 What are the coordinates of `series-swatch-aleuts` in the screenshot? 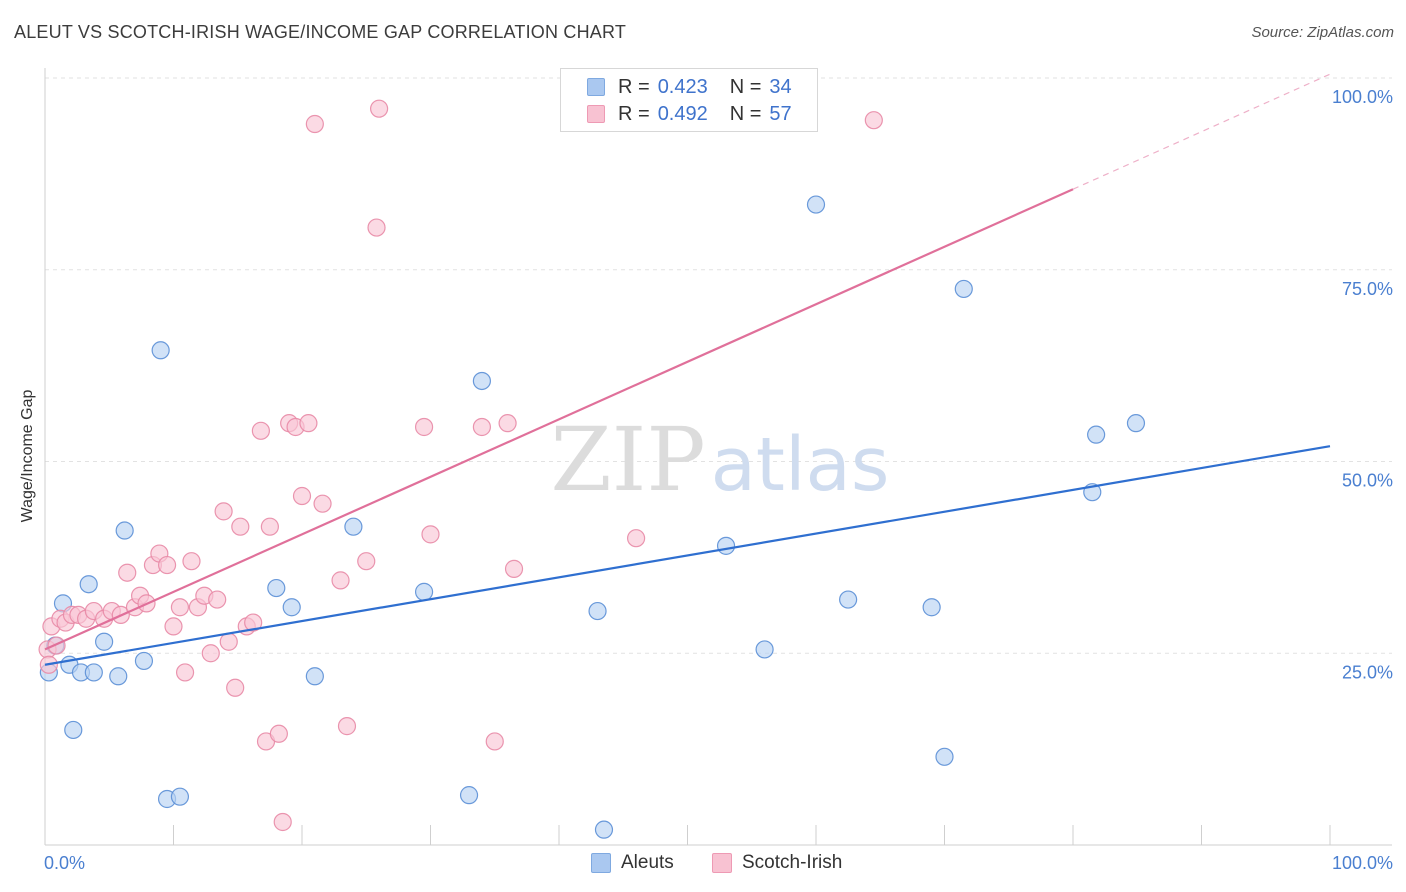 It's located at (601, 863).